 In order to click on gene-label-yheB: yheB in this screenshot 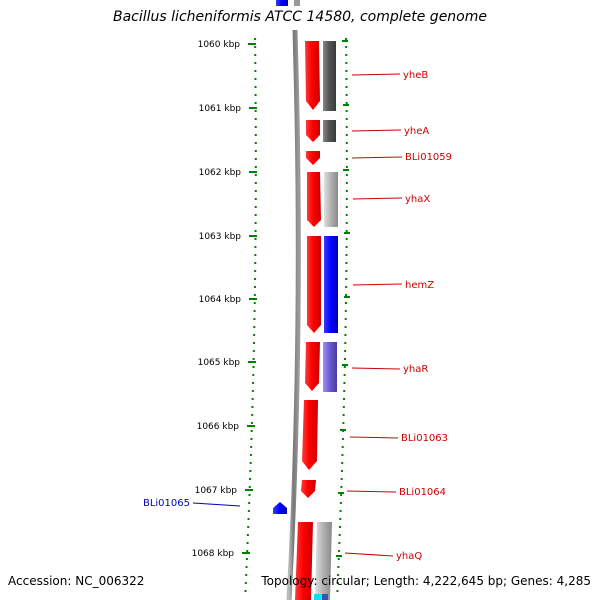, I will do `click(415, 75)`.